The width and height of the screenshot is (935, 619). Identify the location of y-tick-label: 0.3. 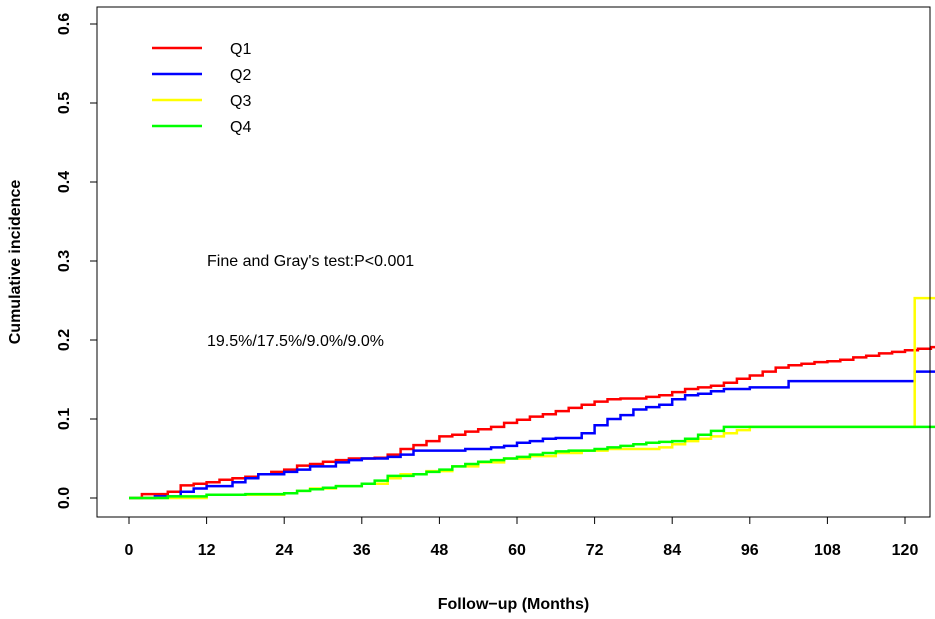
(64, 261).